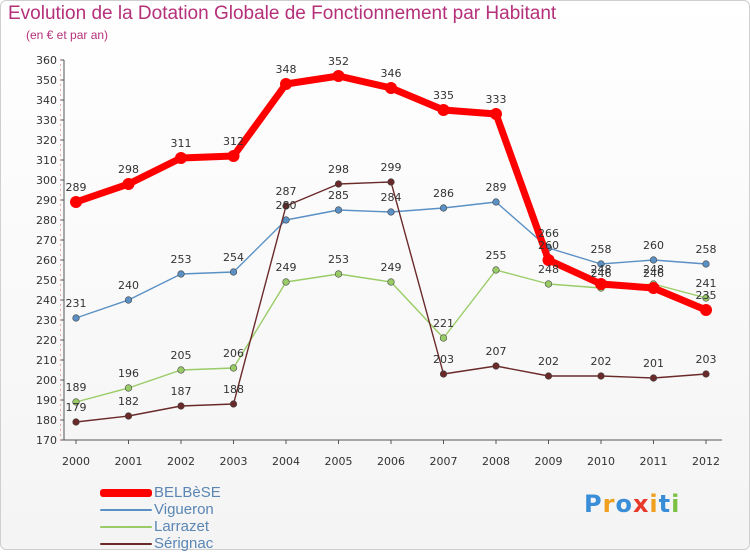 The height and width of the screenshot is (552, 750). Describe the element at coordinates (76, 187) in the screenshot. I see `data-label: 289` at that location.